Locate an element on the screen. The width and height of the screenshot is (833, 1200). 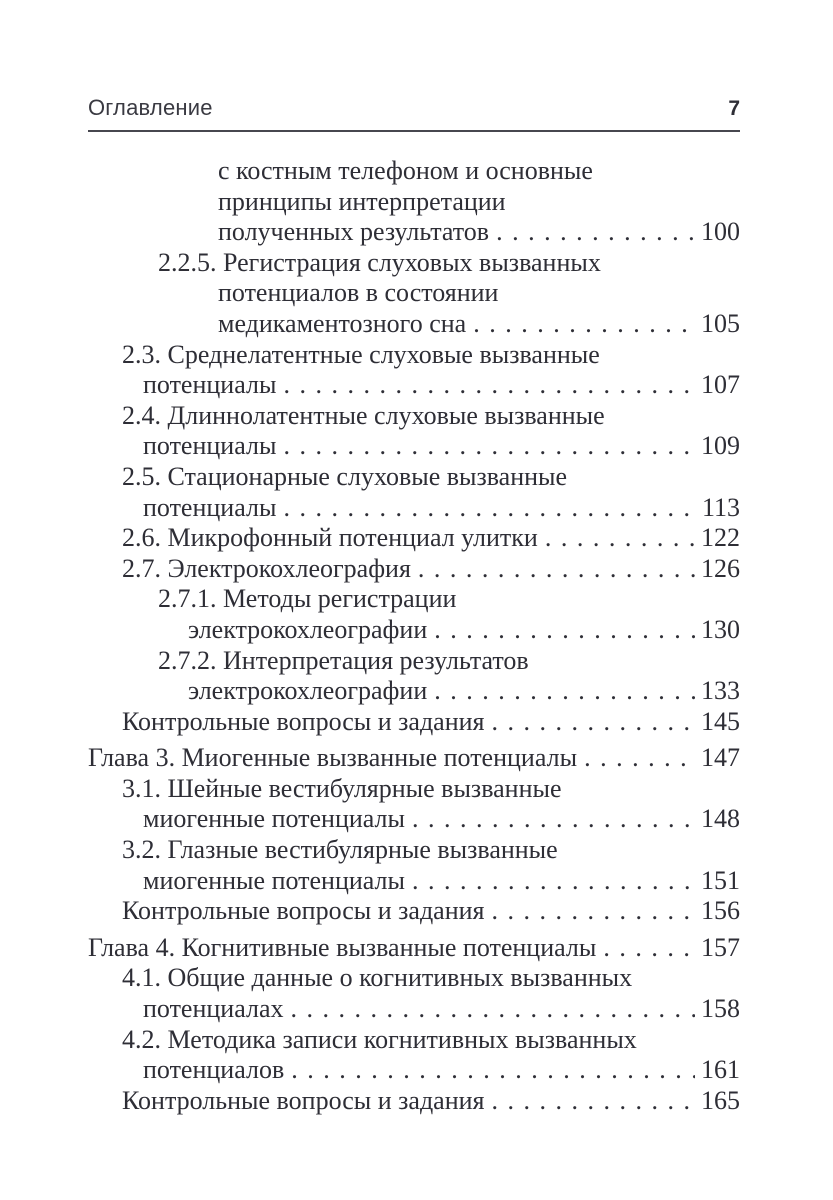
toc-page-number: 130 is located at coordinates (720, 629).